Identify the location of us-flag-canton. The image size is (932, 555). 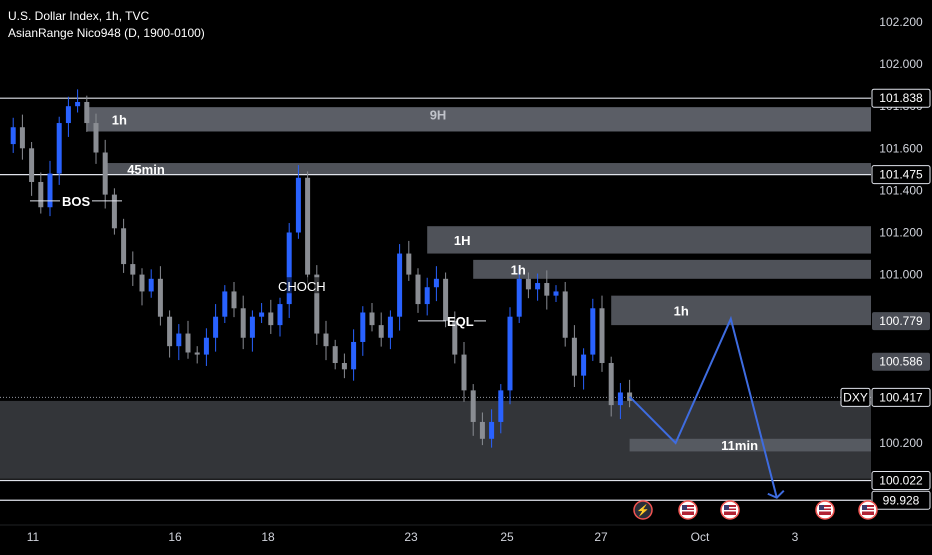
(821, 507).